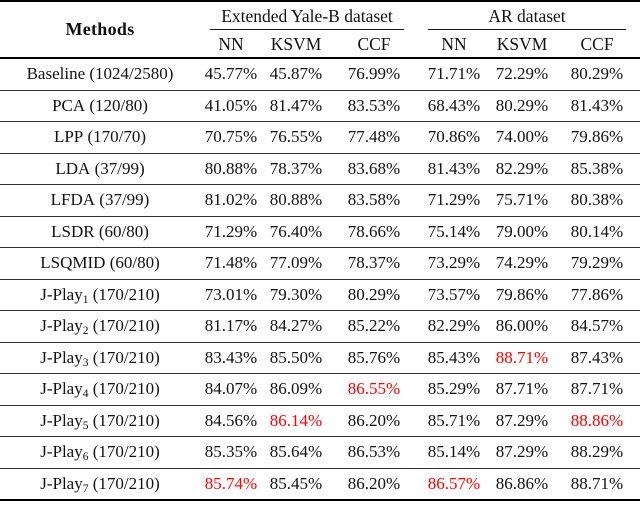 This screenshot has height=508, width=640. Describe the element at coordinates (231, 231) in the screenshot. I see `value-cell: 71.29%` at that location.